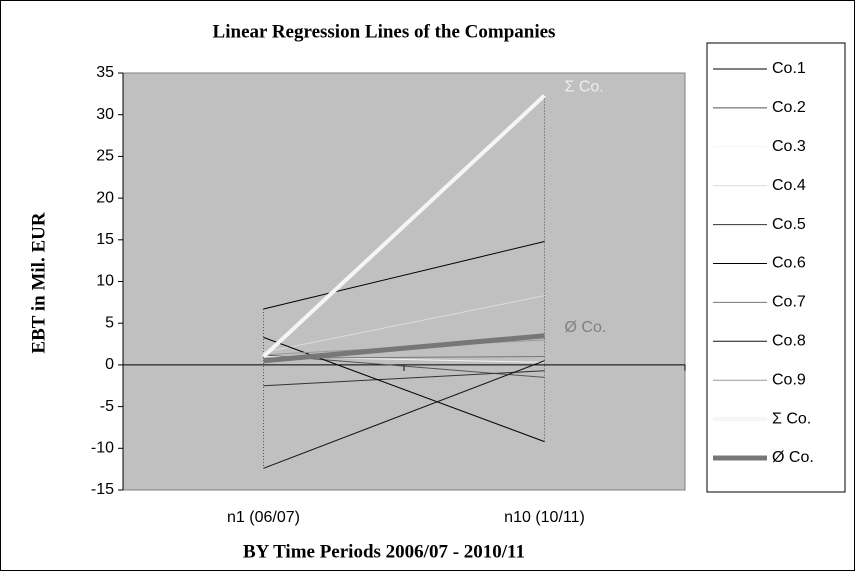 The image size is (855, 571). What do you see at coordinates (102, 489) in the screenshot?
I see `y-tick-label: -15` at bounding box center [102, 489].